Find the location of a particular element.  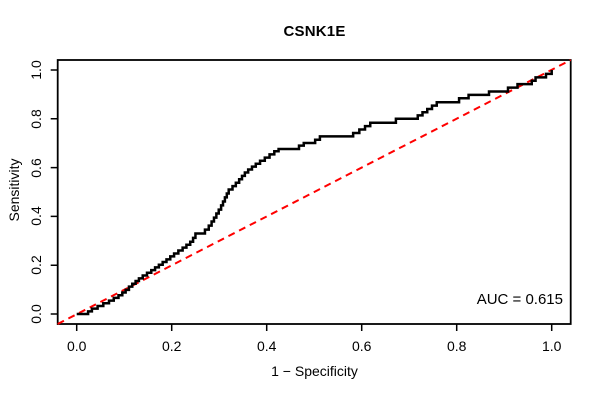

x-axis-label: 1 − Specificity is located at coordinates (314, 371).